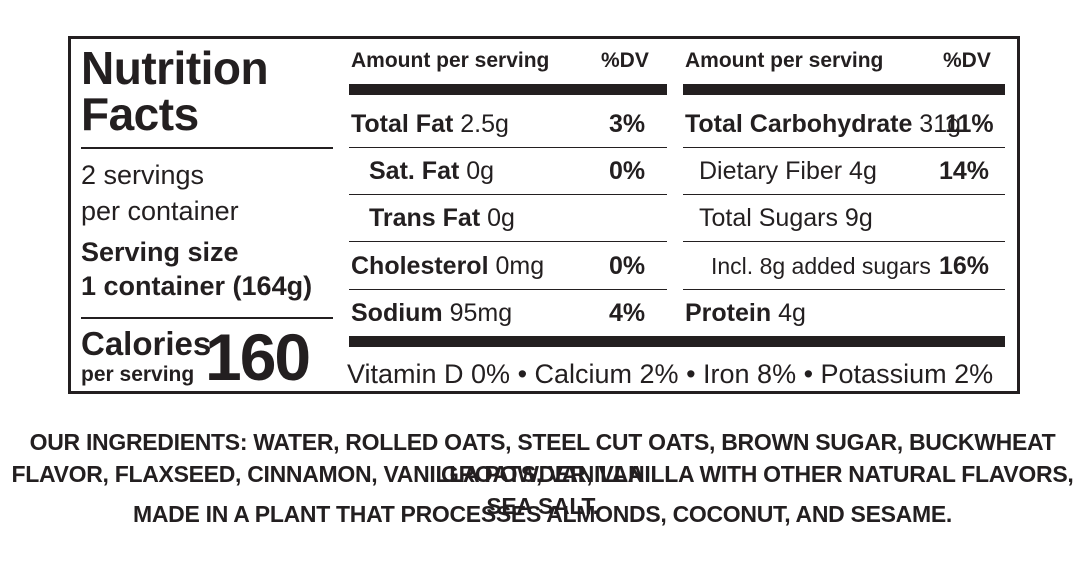 This screenshot has height=578, width=1085. What do you see at coordinates (175, 68) in the screenshot?
I see `title-line-1: Nutrition` at bounding box center [175, 68].